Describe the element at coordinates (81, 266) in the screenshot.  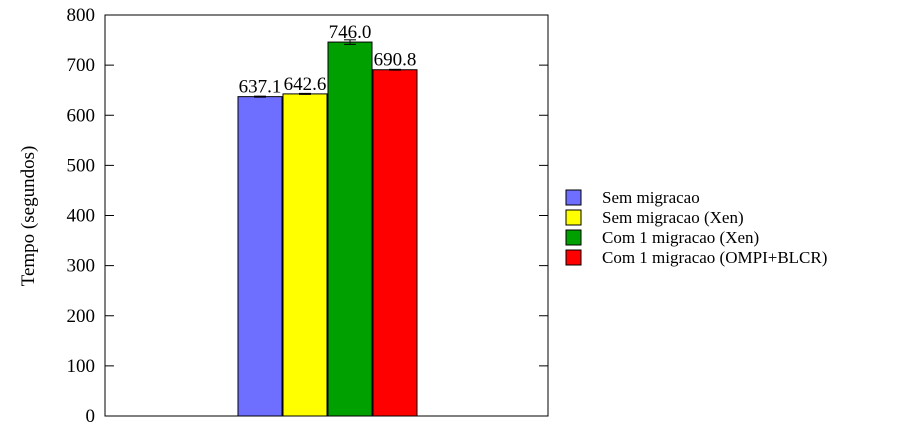
I see `y-tick-label: 300` at that location.